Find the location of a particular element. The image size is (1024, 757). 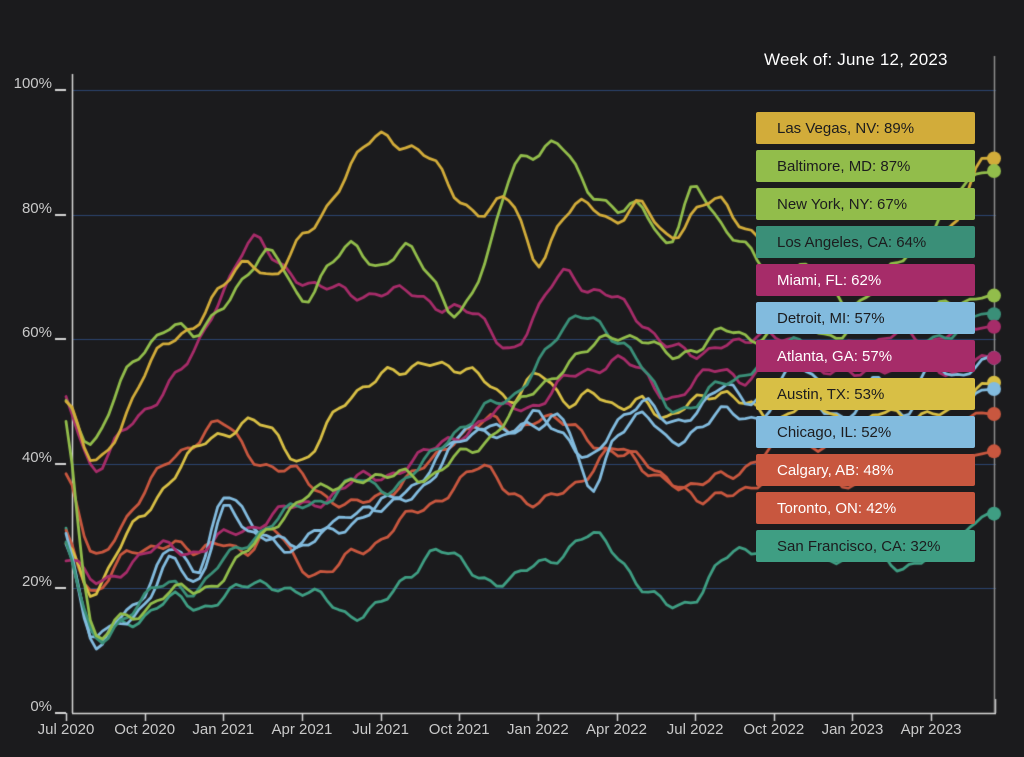

legend-chip-baltimore-md: Baltimore, MD: 87% is located at coordinates (865, 166).